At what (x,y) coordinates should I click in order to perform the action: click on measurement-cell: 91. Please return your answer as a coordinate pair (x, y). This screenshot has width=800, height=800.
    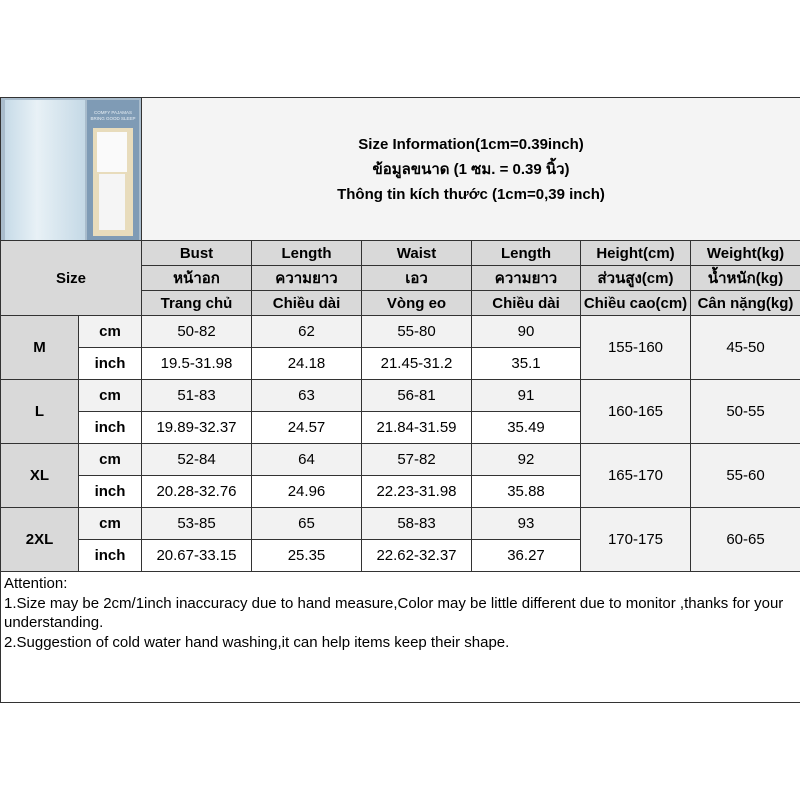
    Looking at the image, I should click on (526, 395).